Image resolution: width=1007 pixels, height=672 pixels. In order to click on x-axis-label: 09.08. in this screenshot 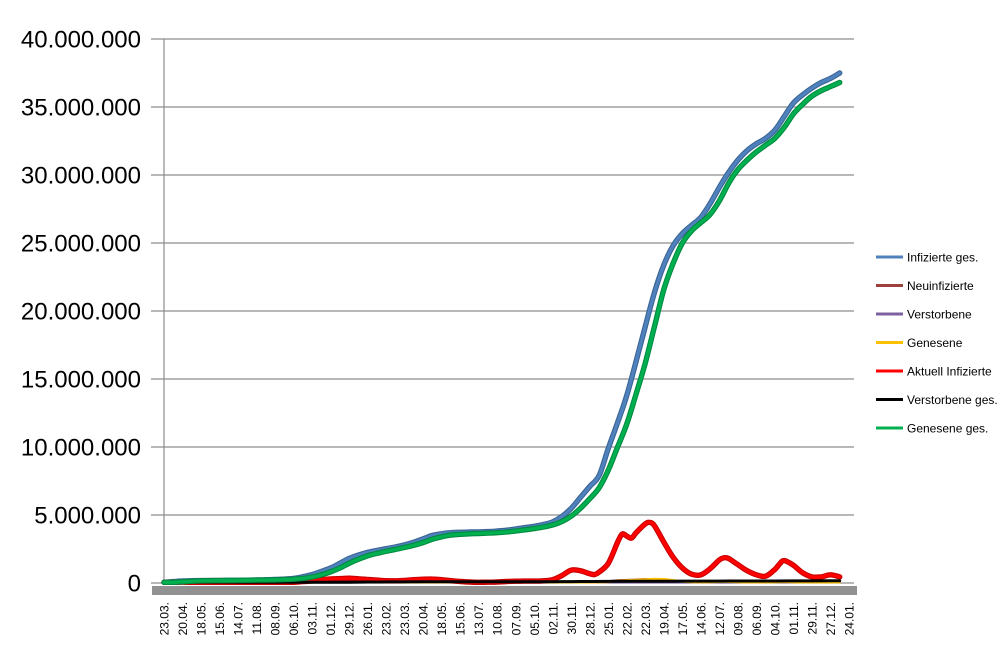, I will do `click(738, 618)`.